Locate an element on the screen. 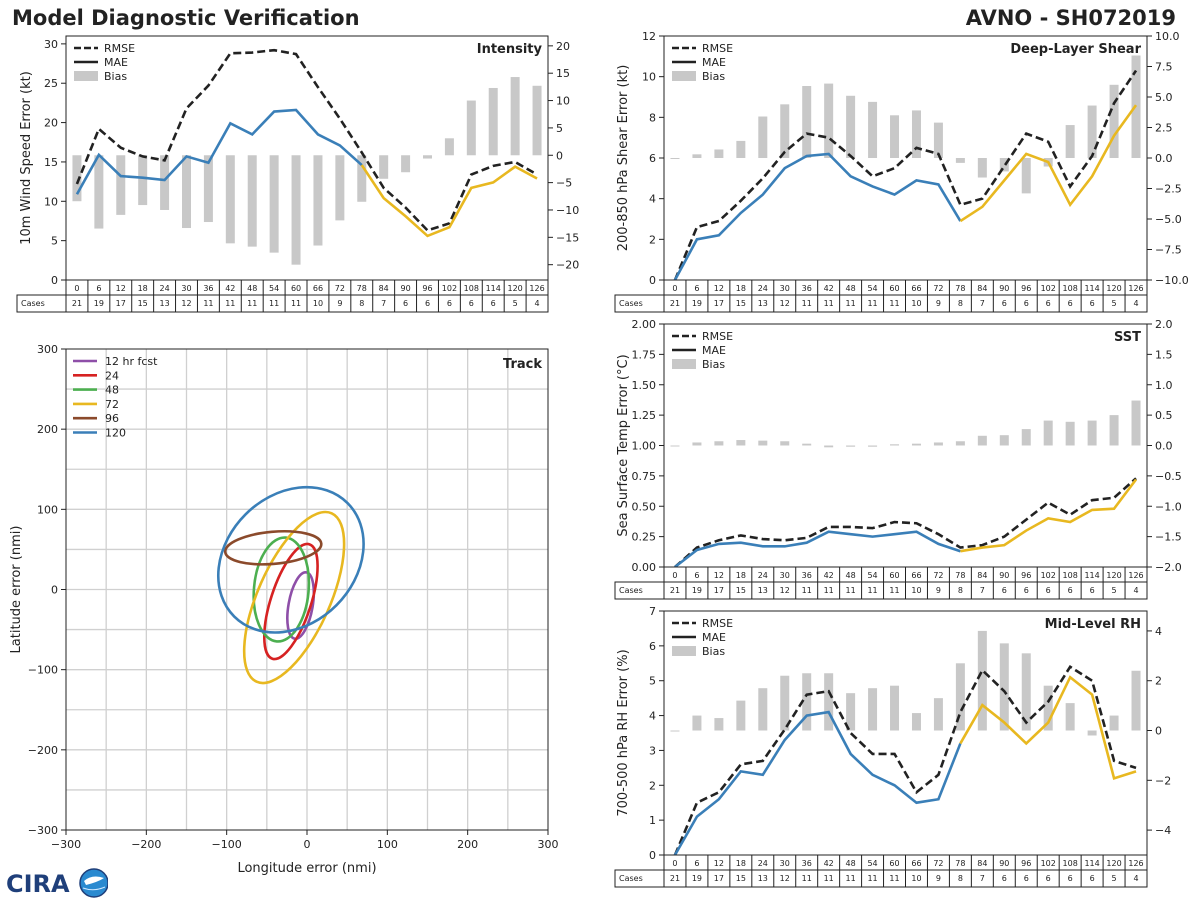 The height and width of the screenshot is (902, 1200). shear-case-cell: 4 is located at coordinates (1135, 303).